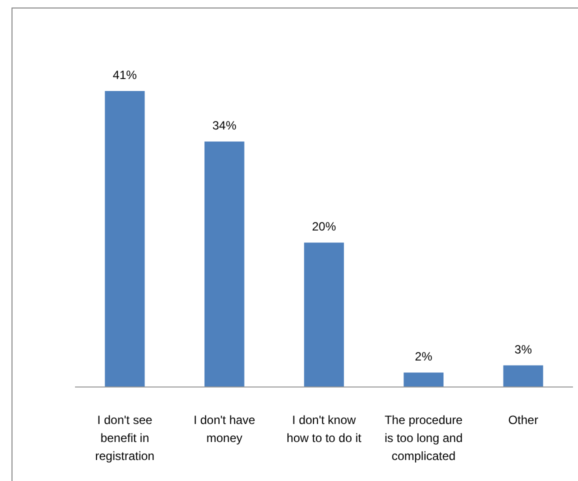  I want to click on data-label: 41%, so click(125, 75).